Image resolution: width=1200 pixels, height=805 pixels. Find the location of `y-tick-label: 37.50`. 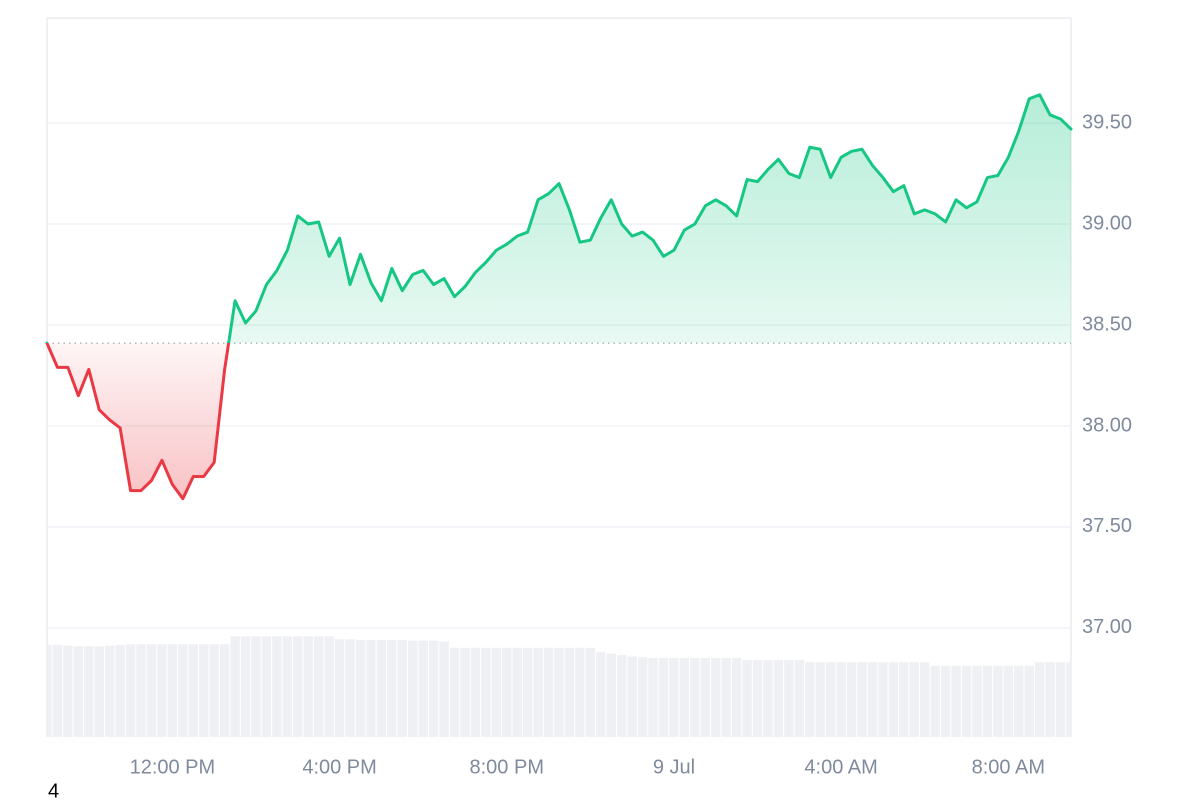

y-tick-label: 37.50 is located at coordinates (1107, 526).